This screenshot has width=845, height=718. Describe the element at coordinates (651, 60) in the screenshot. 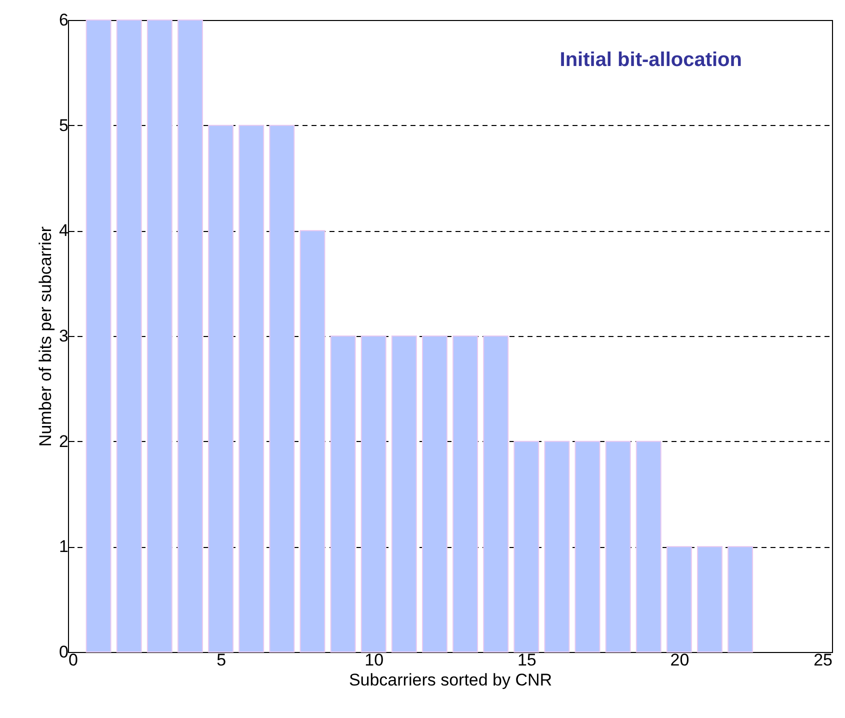

I see `annotation: Initial bit-allocation` at that location.